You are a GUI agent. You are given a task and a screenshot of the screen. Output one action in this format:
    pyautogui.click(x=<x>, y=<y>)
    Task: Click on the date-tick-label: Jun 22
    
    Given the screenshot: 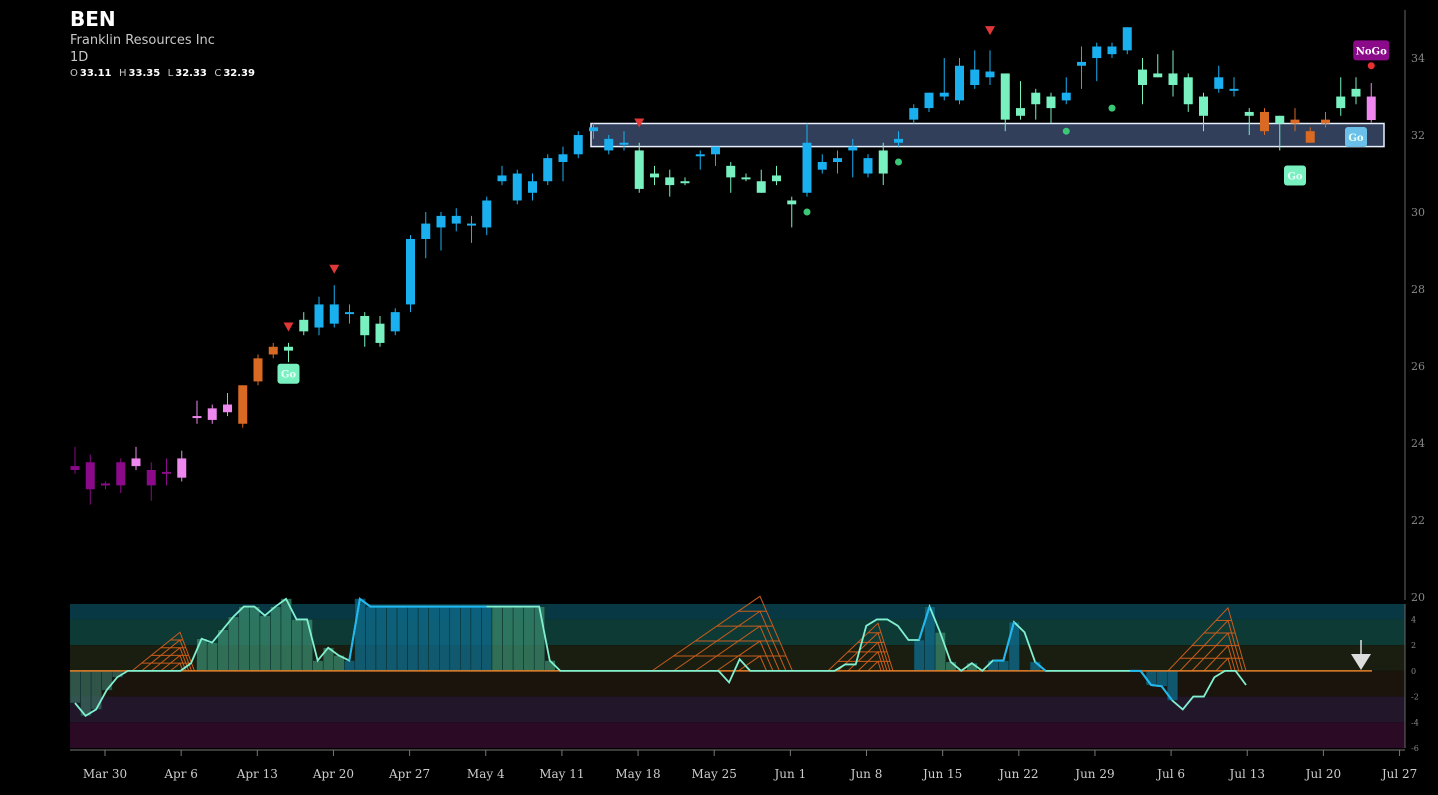 What is the action you would take?
    pyautogui.click(x=1017, y=774)
    